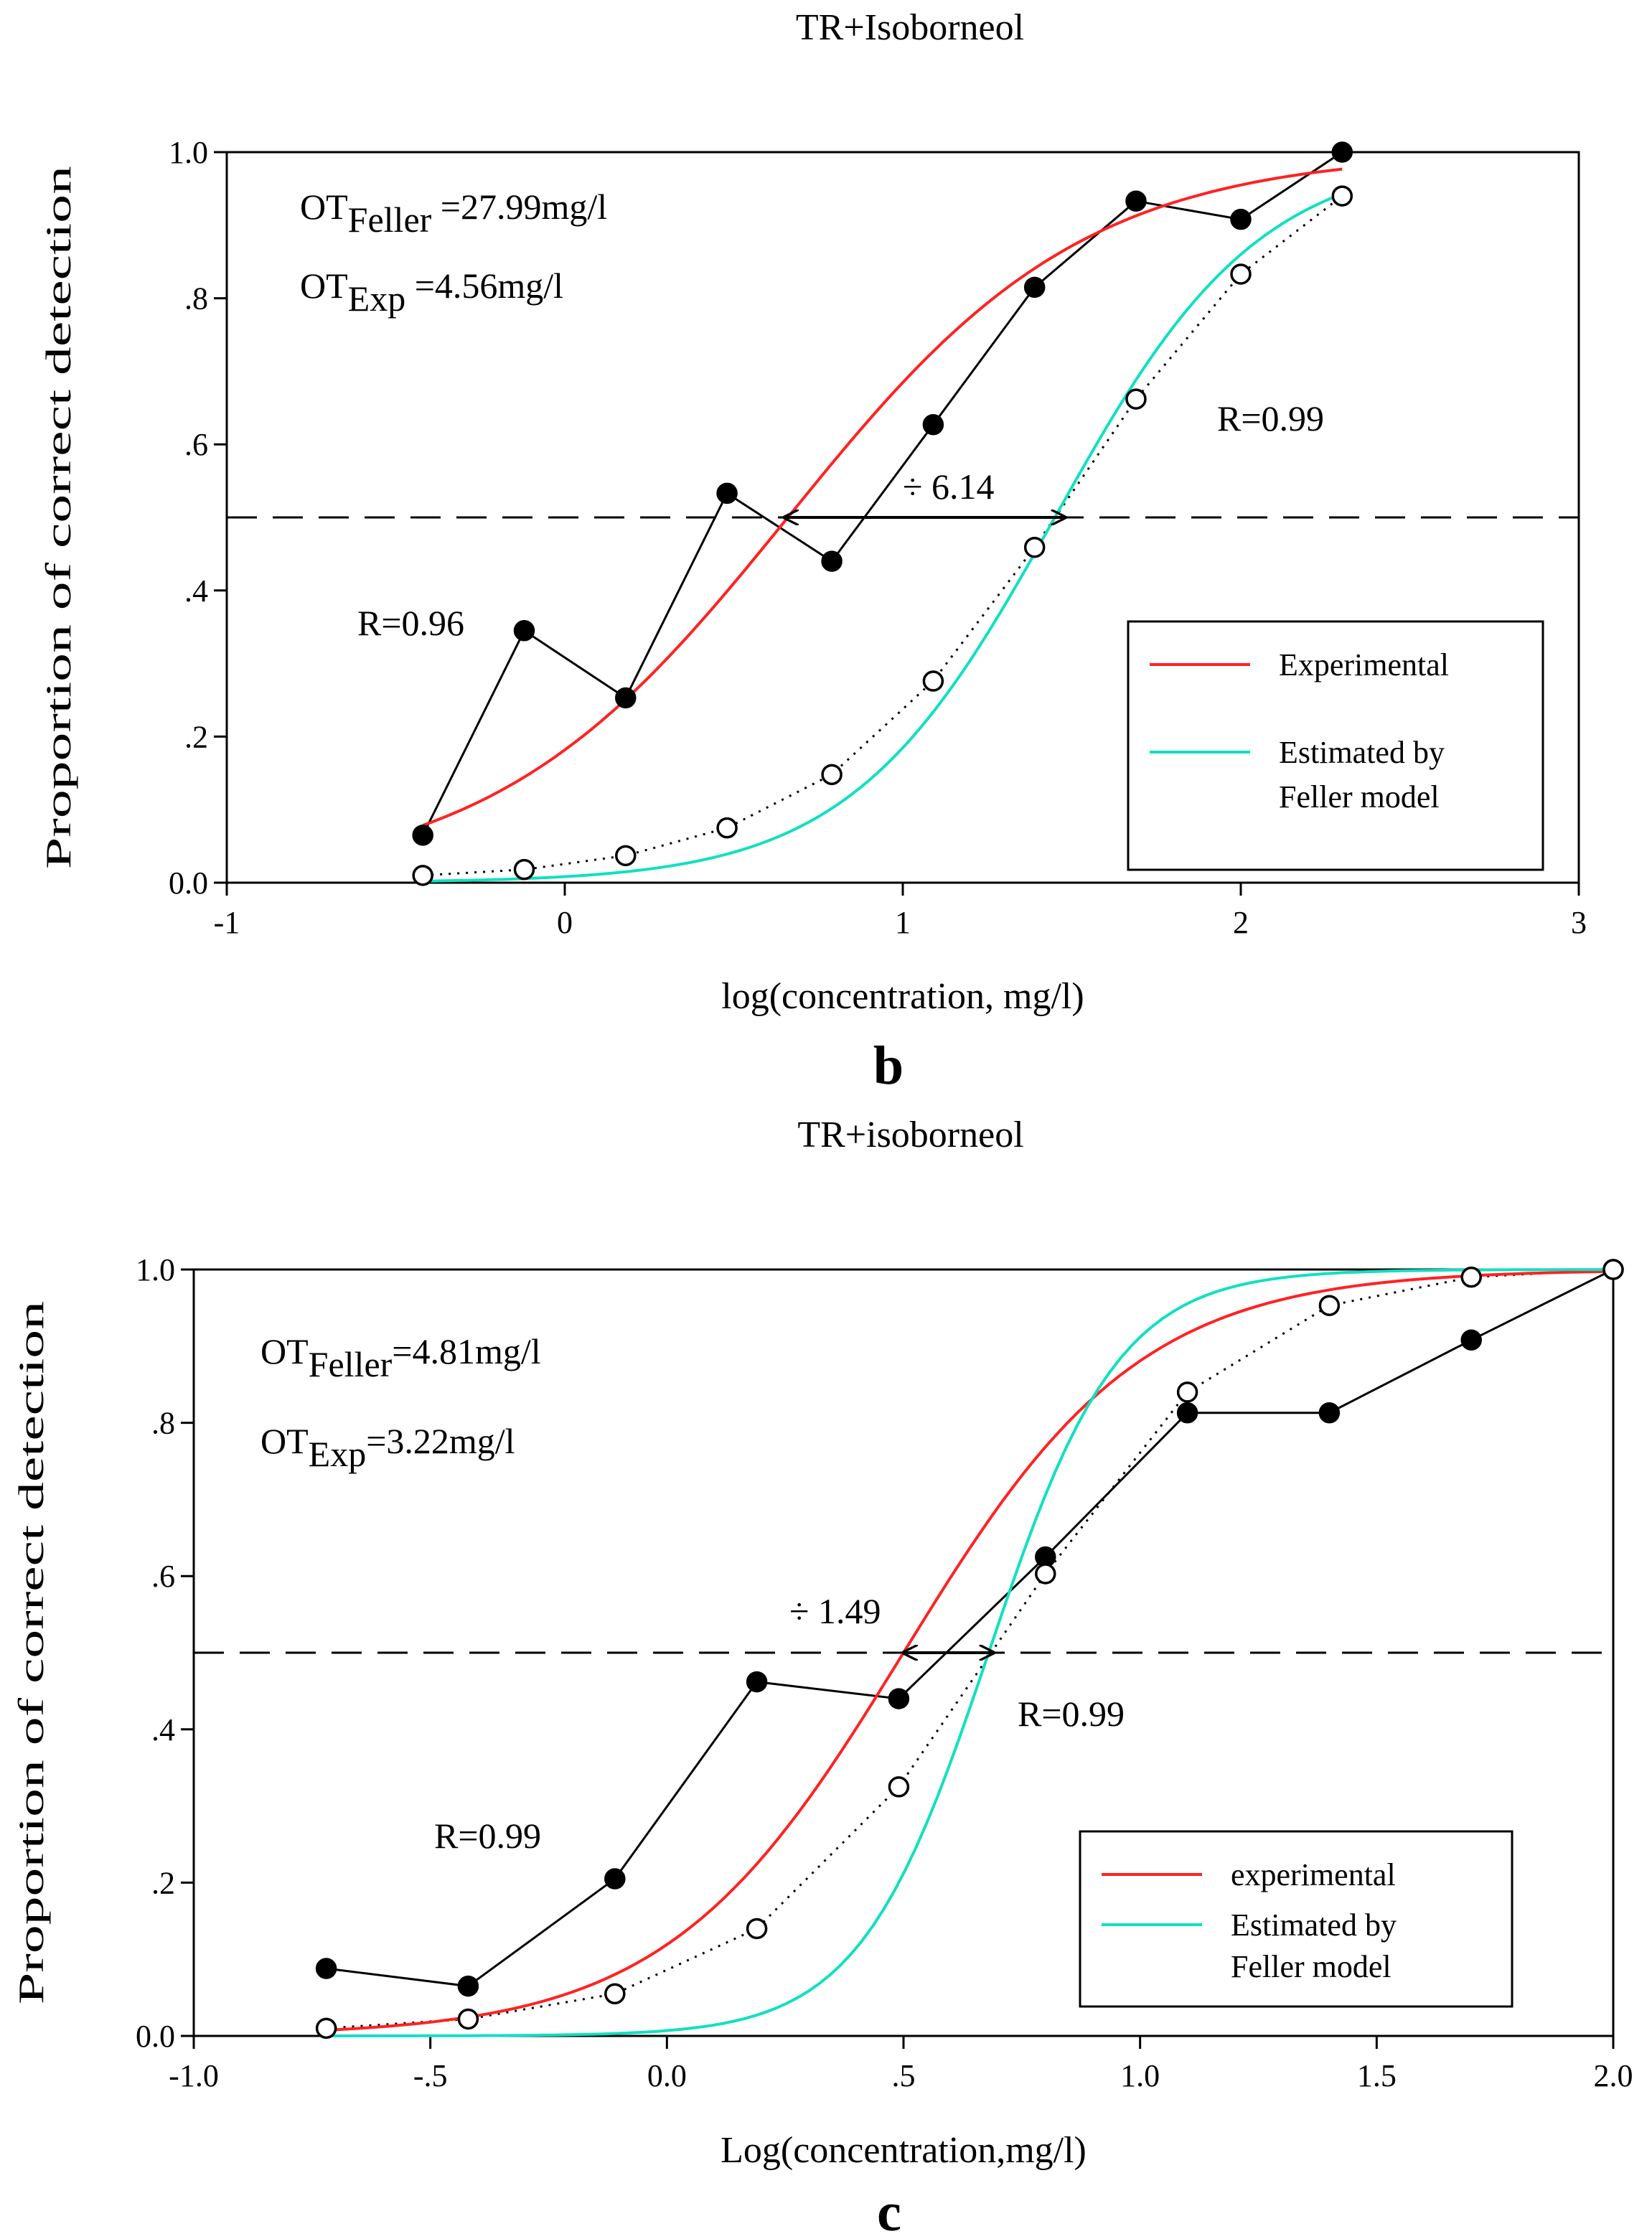  I want to click on x-tick-label: -.5, so click(430, 2075).